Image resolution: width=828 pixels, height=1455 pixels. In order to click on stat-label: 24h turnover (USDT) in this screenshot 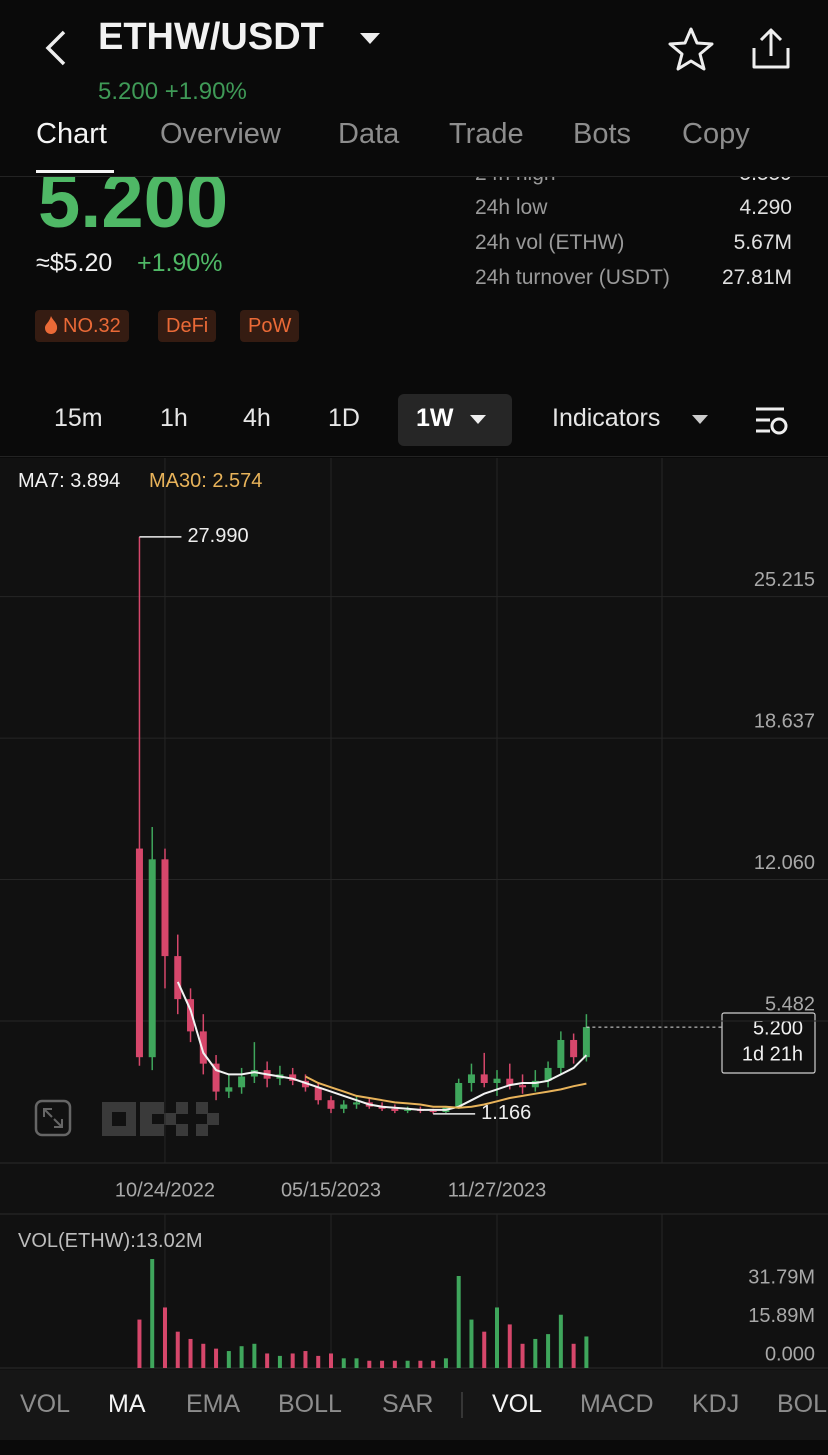, I will do `click(572, 277)`.